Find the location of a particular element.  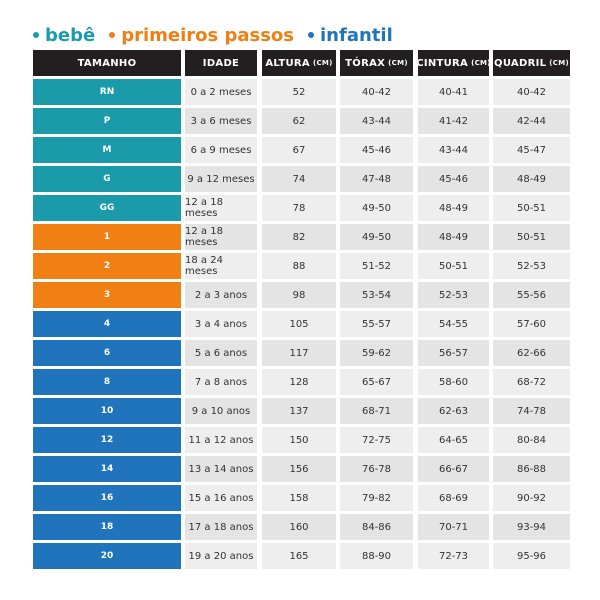

measure-cell: 88-90 is located at coordinates (376, 556).